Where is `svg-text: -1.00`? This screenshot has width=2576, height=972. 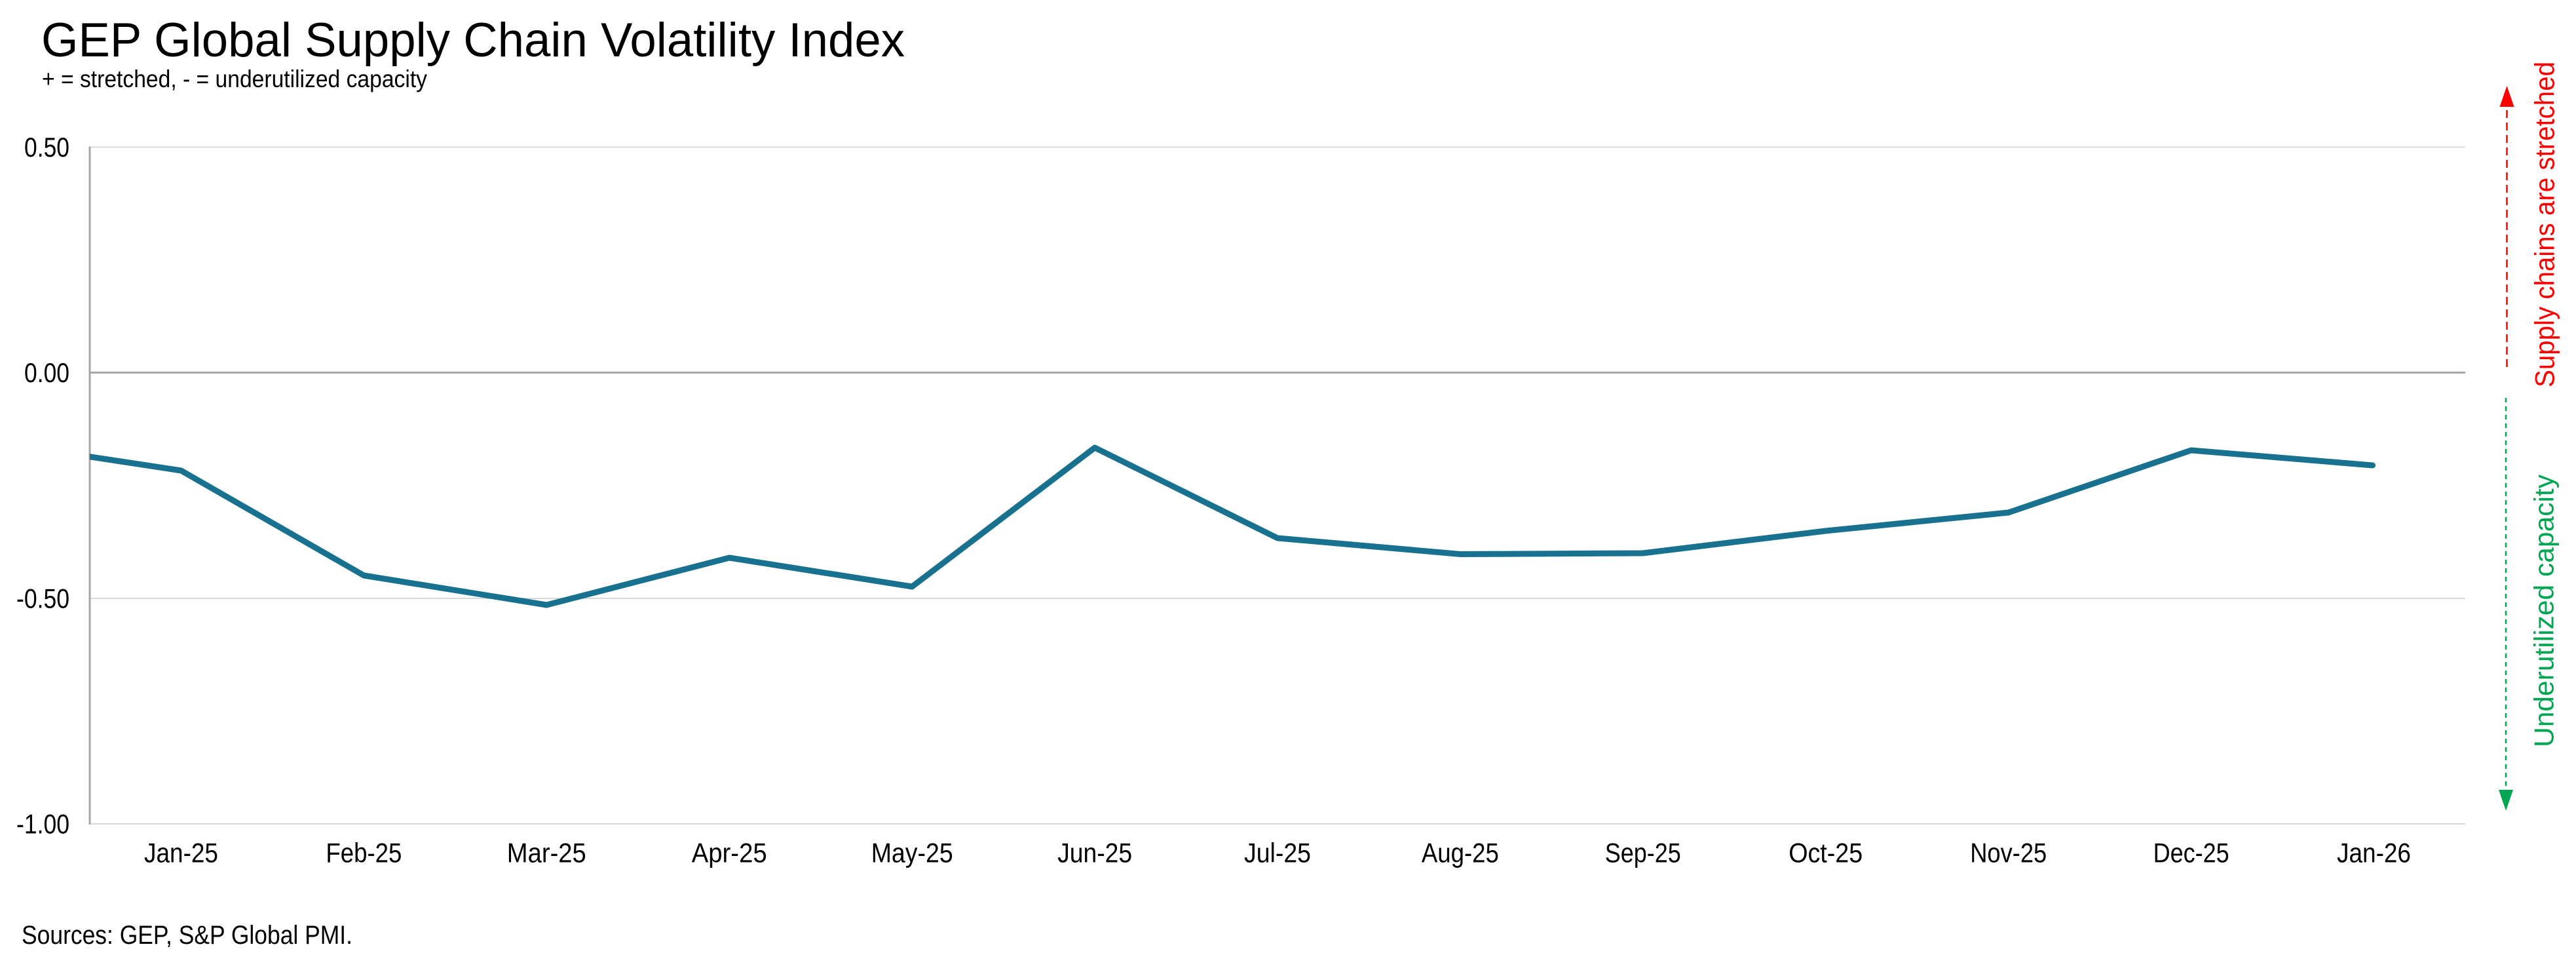
svg-text: -1.00 is located at coordinates (43, 824).